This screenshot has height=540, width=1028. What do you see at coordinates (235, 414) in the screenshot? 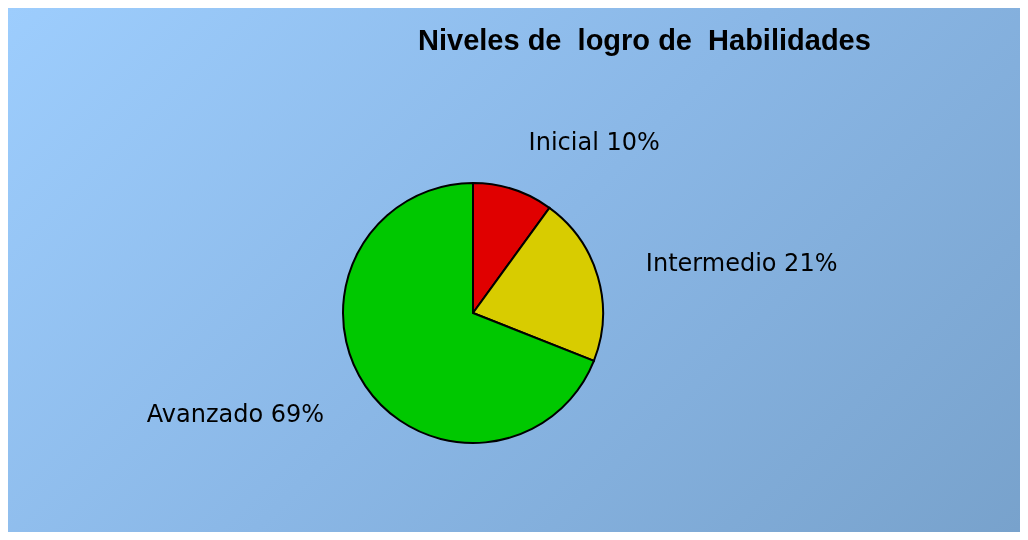
I see `slice-label: Avanzado 69%` at bounding box center [235, 414].